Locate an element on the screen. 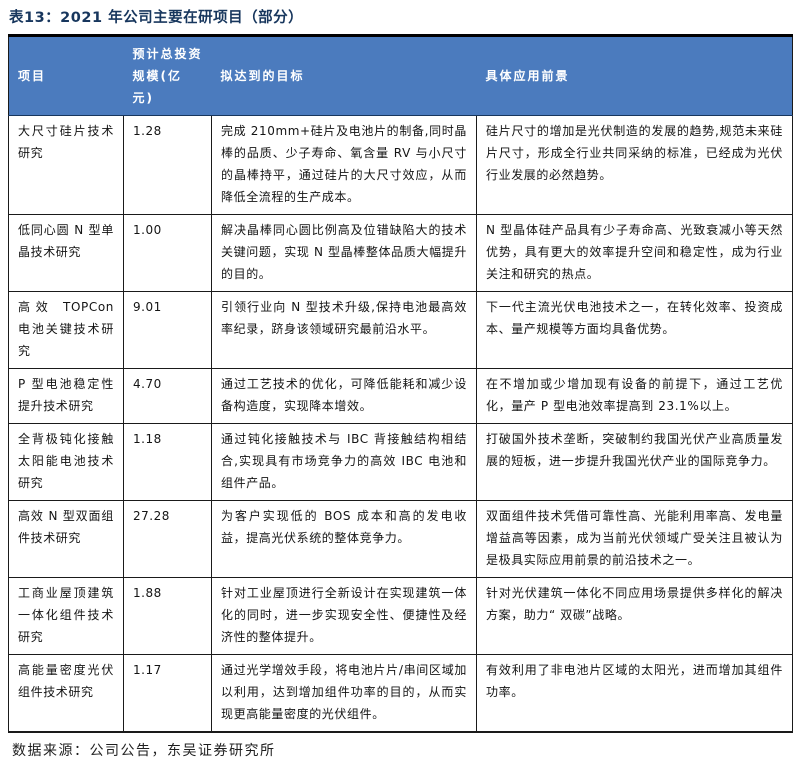  cell-investment: 1.28 is located at coordinates (167, 165).